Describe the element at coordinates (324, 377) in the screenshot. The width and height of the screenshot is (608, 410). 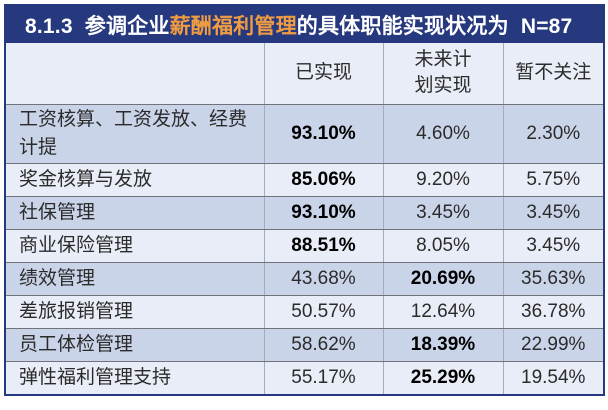
I see `cell-value: 55.17%` at that location.